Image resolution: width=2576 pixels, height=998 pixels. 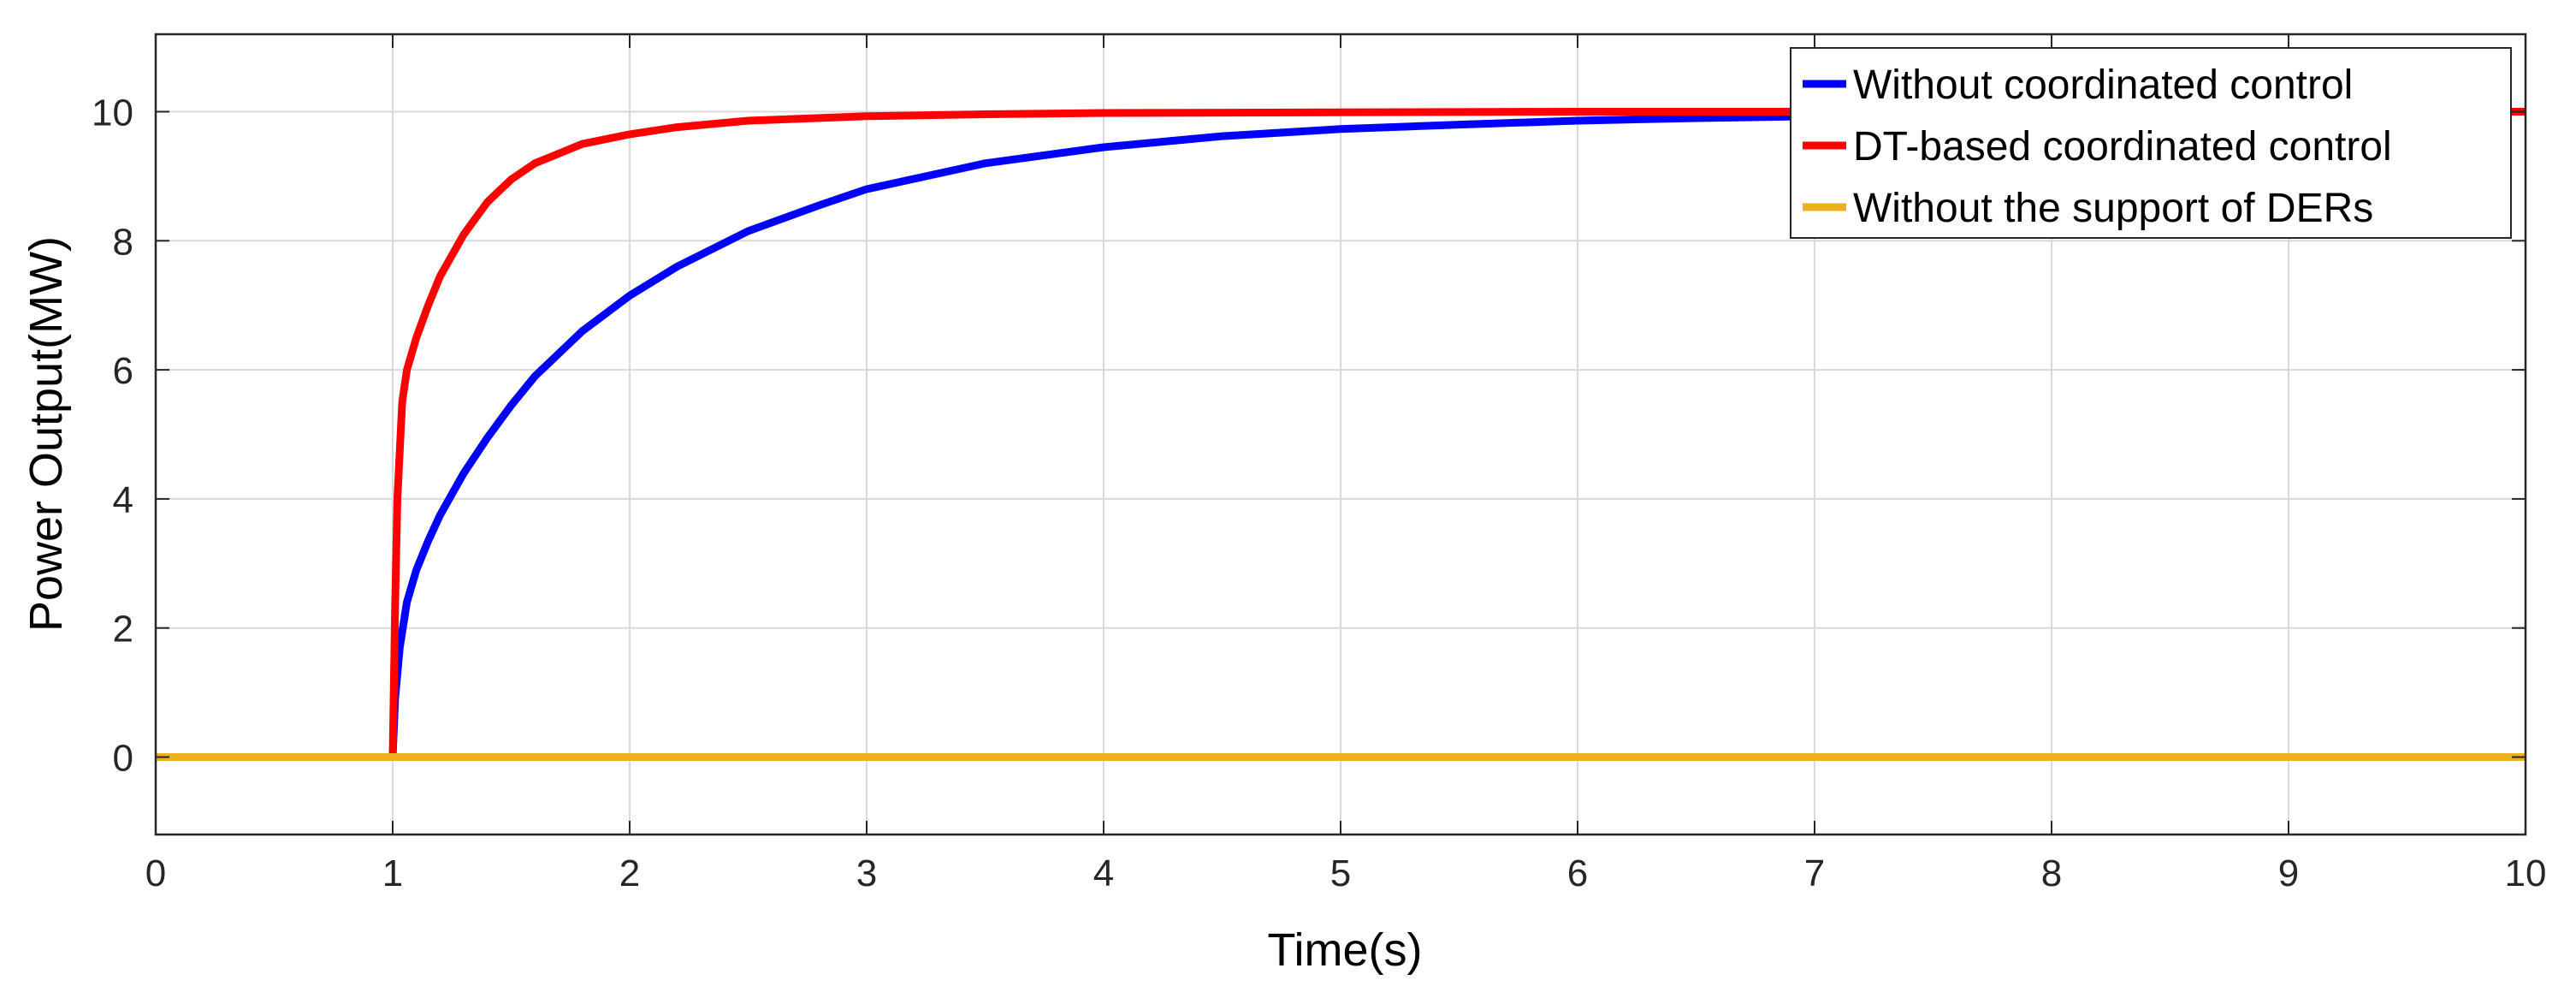 What do you see at coordinates (629, 873) in the screenshot?
I see `x-tick-label-2: 2` at bounding box center [629, 873].